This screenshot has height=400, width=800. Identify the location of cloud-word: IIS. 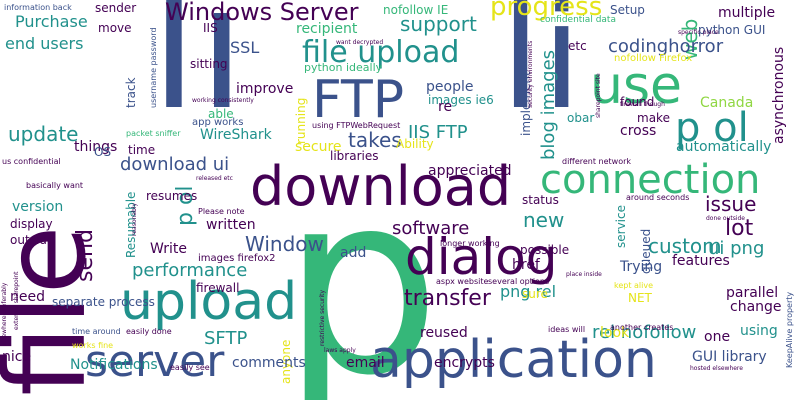
(210, 28).